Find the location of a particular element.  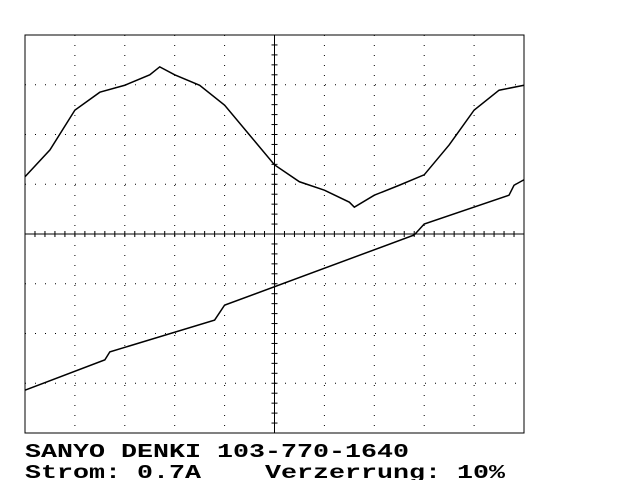

device-title: SANYO DENKI 103-770-1640 is located at coordinates (217, 452).